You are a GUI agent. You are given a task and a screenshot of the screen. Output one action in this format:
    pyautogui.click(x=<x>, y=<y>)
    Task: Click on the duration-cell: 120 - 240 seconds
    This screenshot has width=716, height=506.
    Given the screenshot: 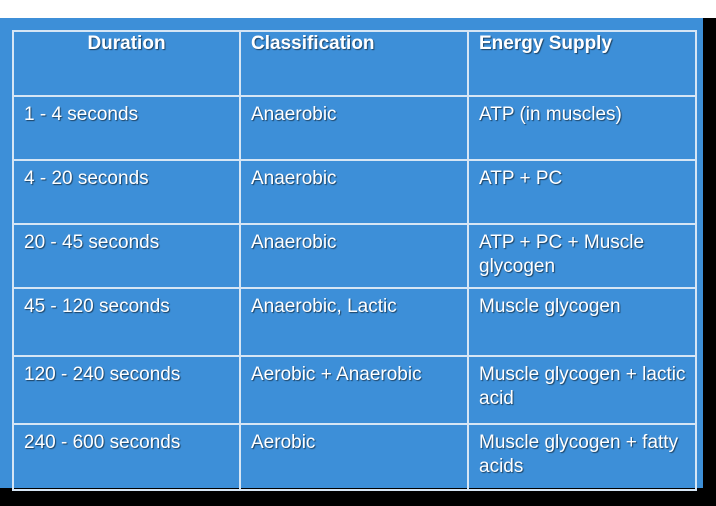 What is the action you would take?
    pyautogui.click(x=126, y=390)
    